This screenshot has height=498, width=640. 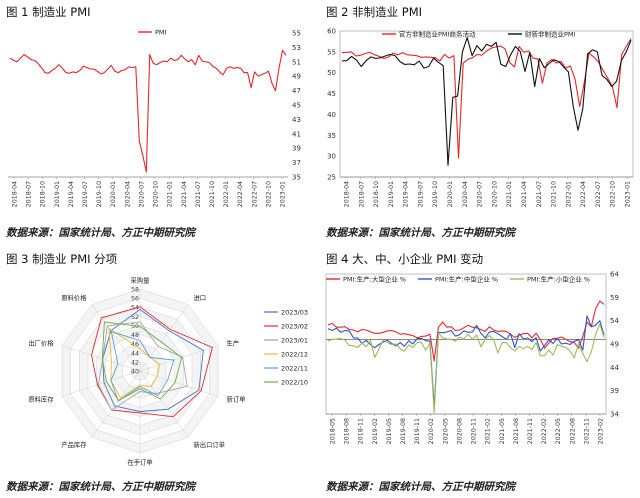 What do you see at coordinates (226, 194) in the screenshot?
I see `x-tick-label: 2022-01` at bounding box center [226, 194].